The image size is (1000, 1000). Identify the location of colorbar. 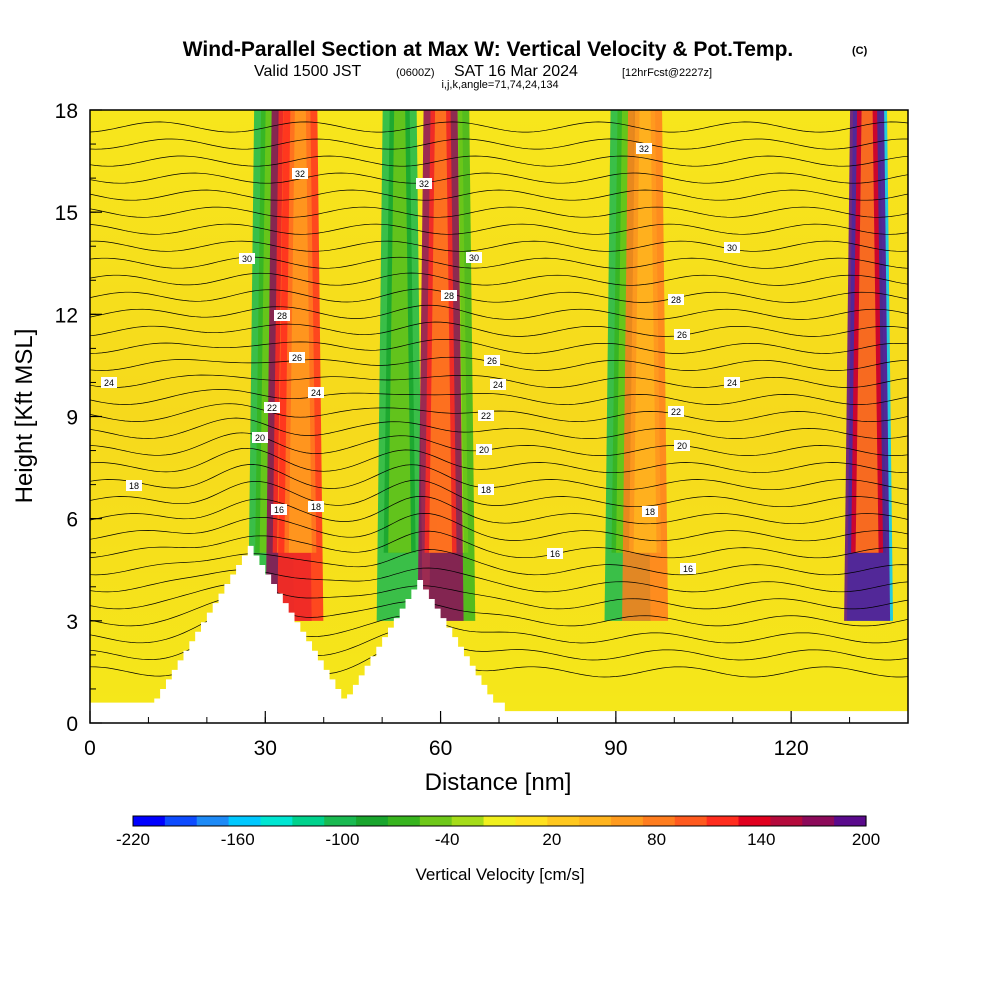
(499, 821).